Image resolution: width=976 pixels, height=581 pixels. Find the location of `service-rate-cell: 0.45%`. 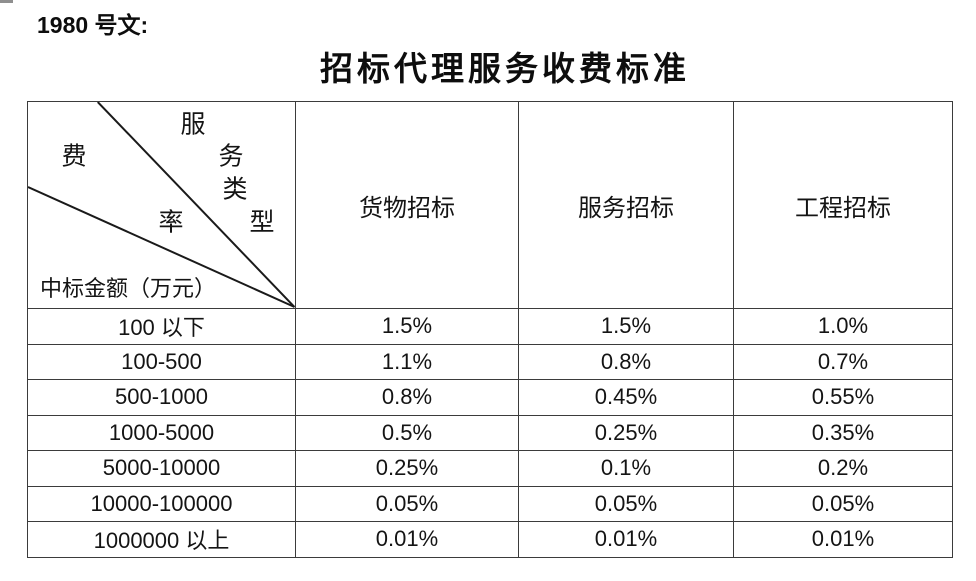

service-rate-cell: 0.45% is located at coordinates (626, 397).